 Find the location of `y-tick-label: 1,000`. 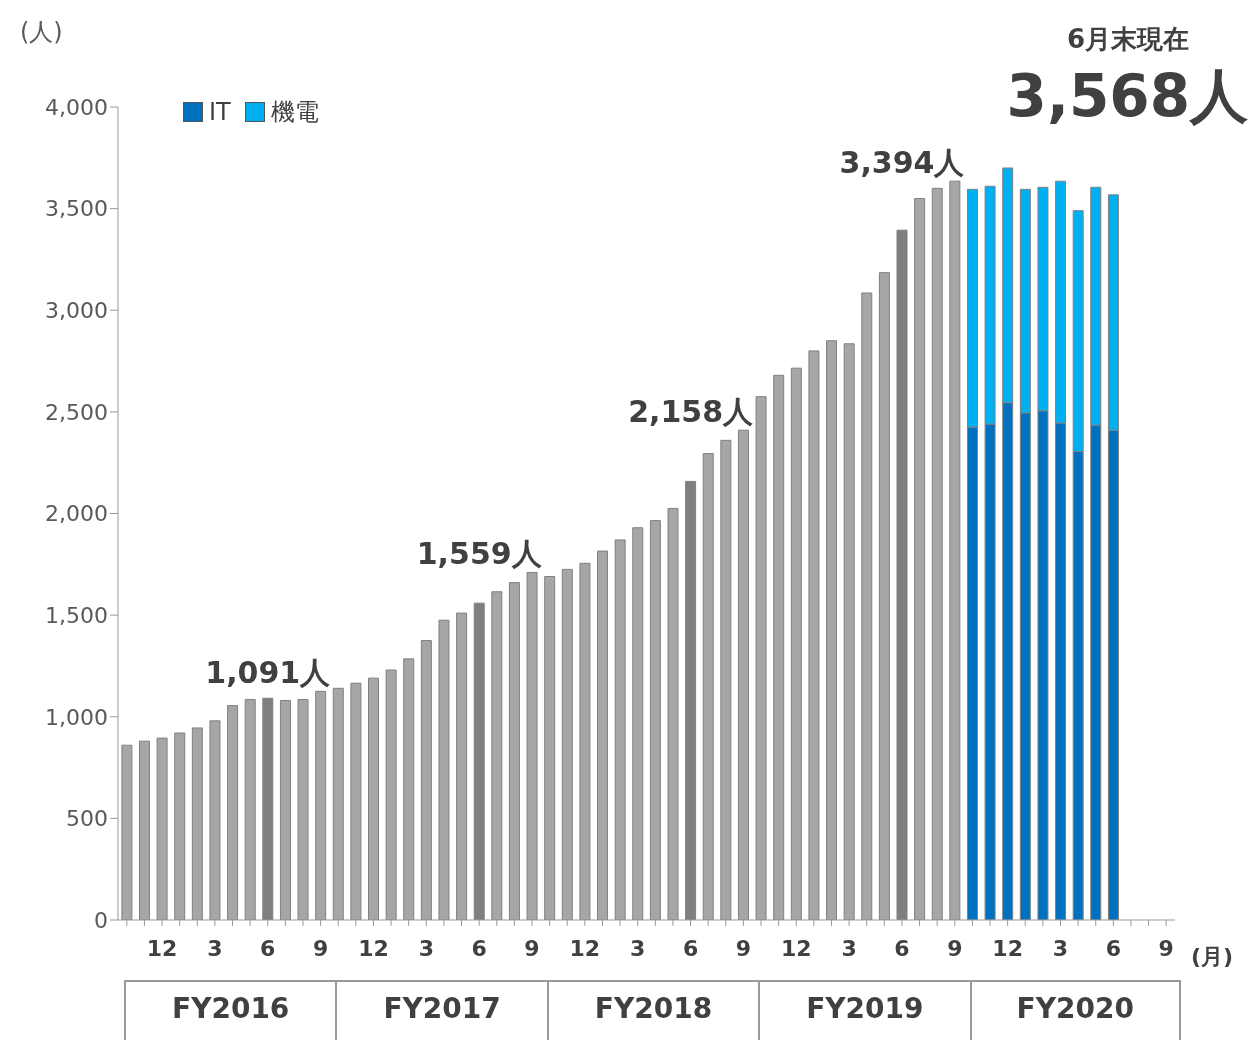

y-tick-label: 1,000 is located at coordinates (76, 717).